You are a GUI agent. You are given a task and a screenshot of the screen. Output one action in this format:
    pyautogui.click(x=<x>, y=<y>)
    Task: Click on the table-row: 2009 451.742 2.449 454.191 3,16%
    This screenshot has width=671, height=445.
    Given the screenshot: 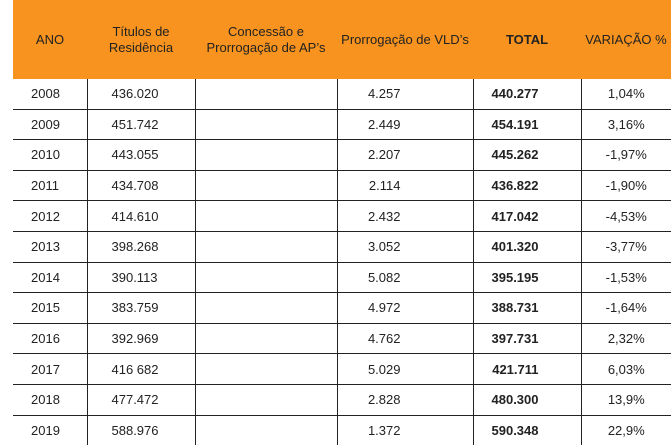 What is the action you would take?
    pyautogui.click(x=342, y=125)
    